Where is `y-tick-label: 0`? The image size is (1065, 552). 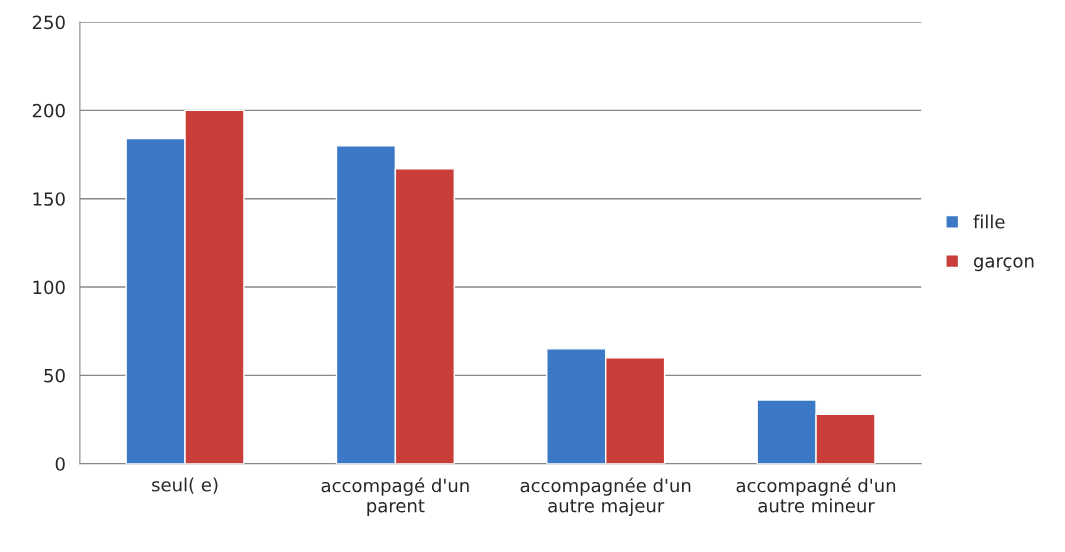
y-tick-label: 0 is located at coordinates (60, 464).